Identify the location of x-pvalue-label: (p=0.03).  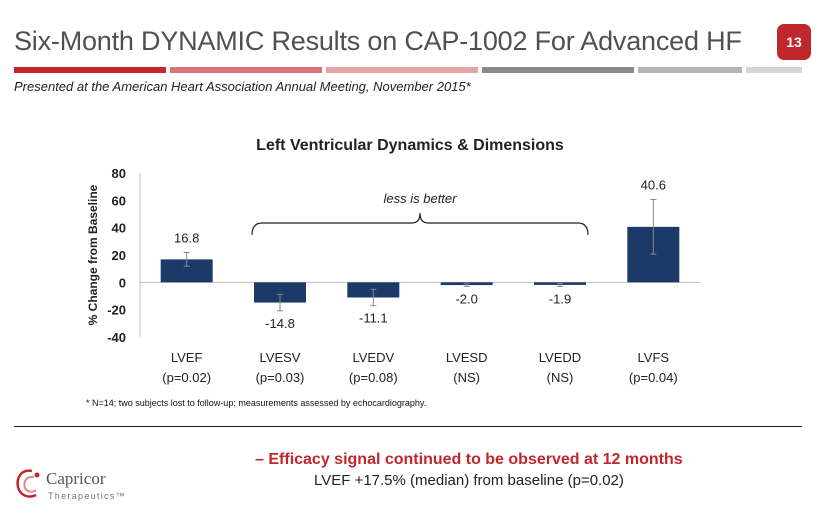
(280, 377).